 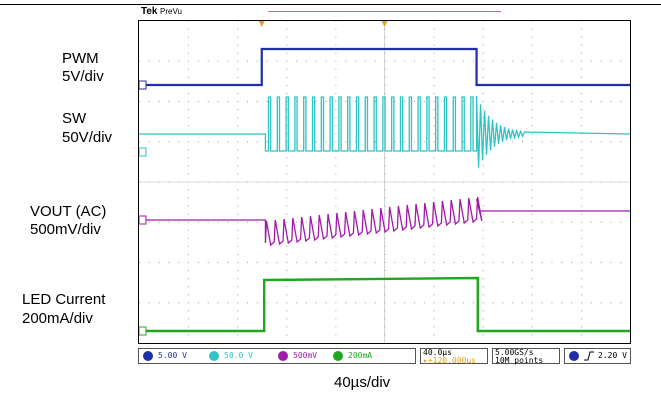 What do you see at coordinates (68, 211) in the screenshot?
I see `vout-name-label: VOUT (AC)` at bounding box center [68, 211].